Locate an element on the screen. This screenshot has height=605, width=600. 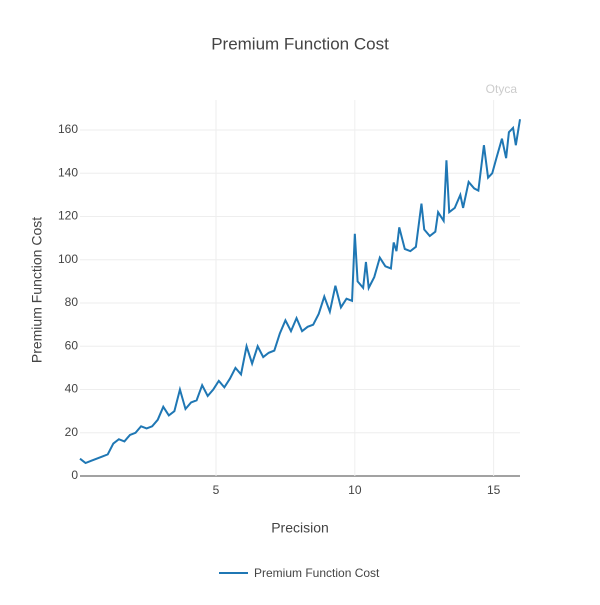
y-tick-label: 80 is located at coordinates (72, 302).